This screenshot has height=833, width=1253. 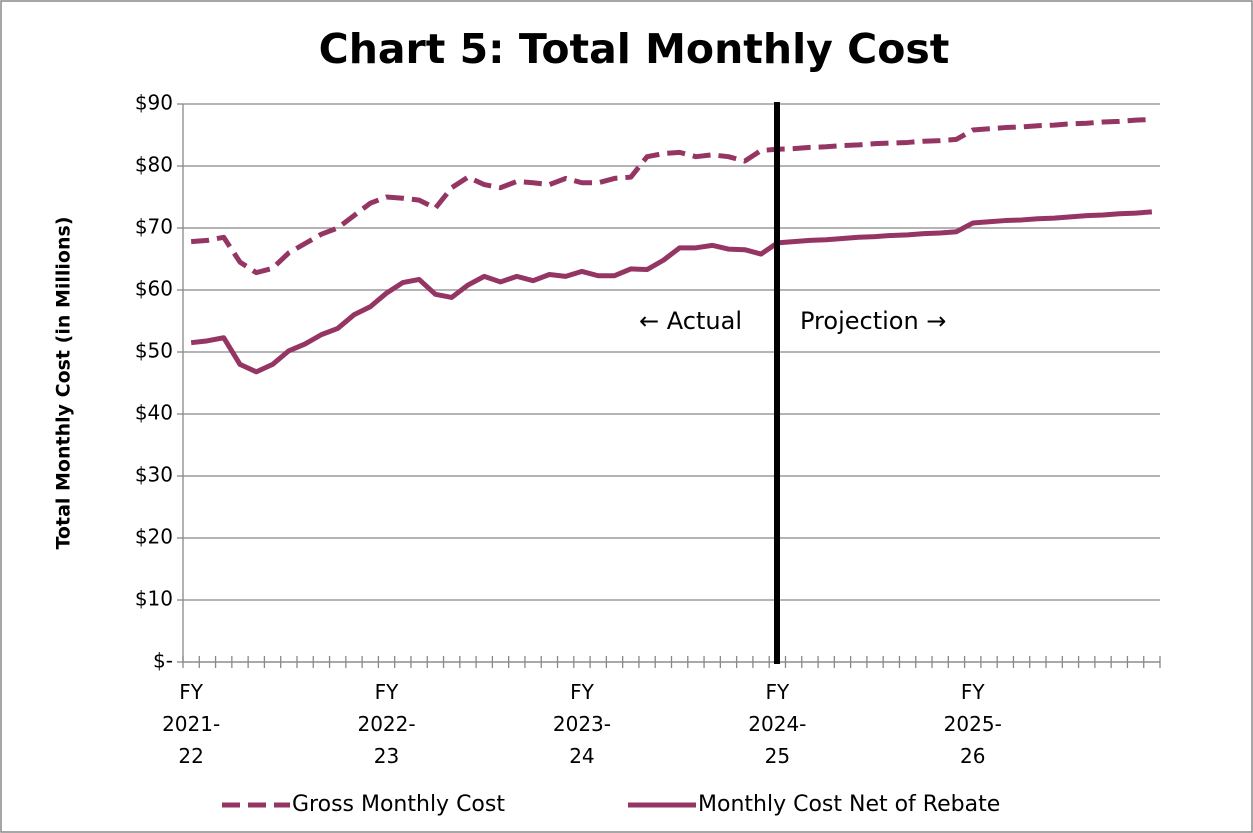 I want to click on y-axis-title: Total Monthly Cost (in Millions), so click(x=64, y=382).